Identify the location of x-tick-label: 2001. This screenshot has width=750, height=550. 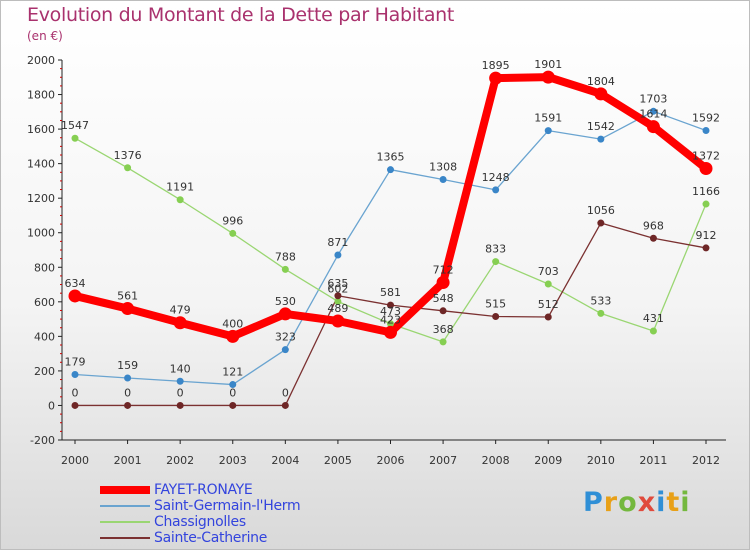
(128, 460).